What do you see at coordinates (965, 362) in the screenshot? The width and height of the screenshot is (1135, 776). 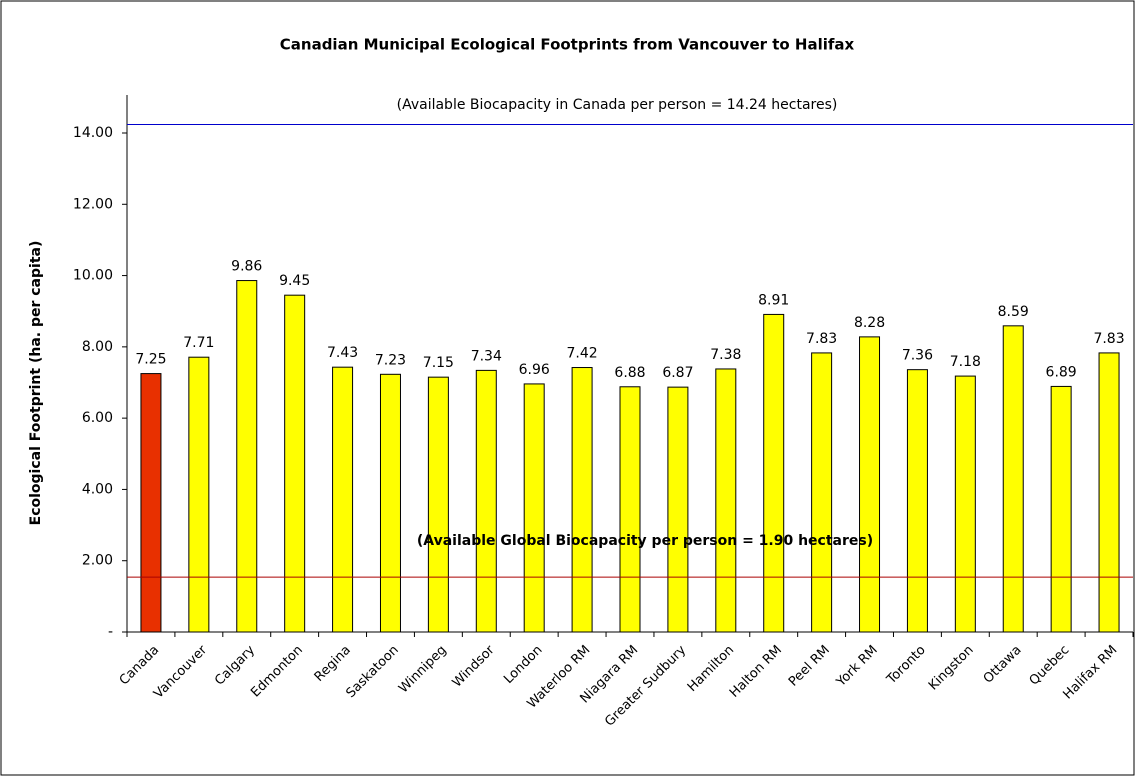 I see `data-label: 7.18` at bounding box center [965, 362].